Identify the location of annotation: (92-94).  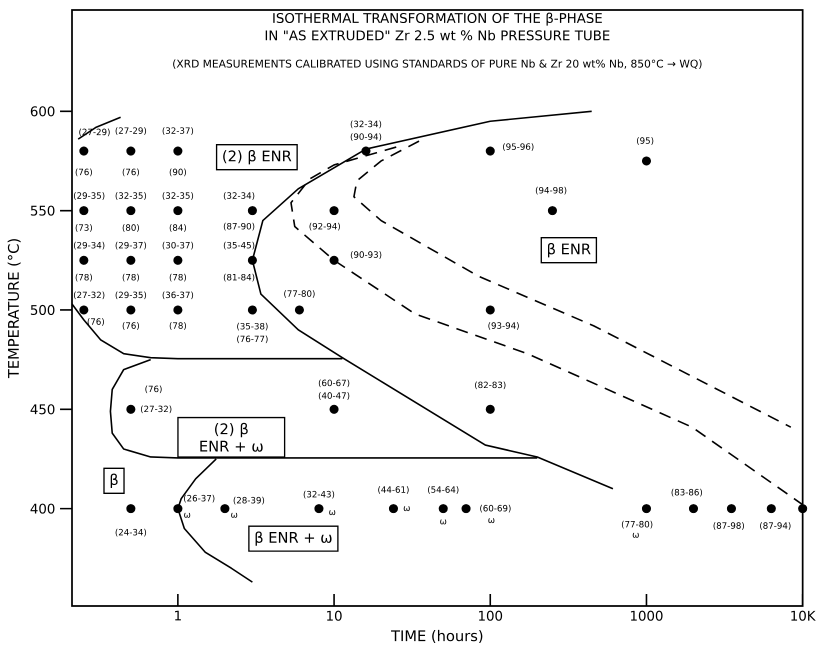
(325, 226).